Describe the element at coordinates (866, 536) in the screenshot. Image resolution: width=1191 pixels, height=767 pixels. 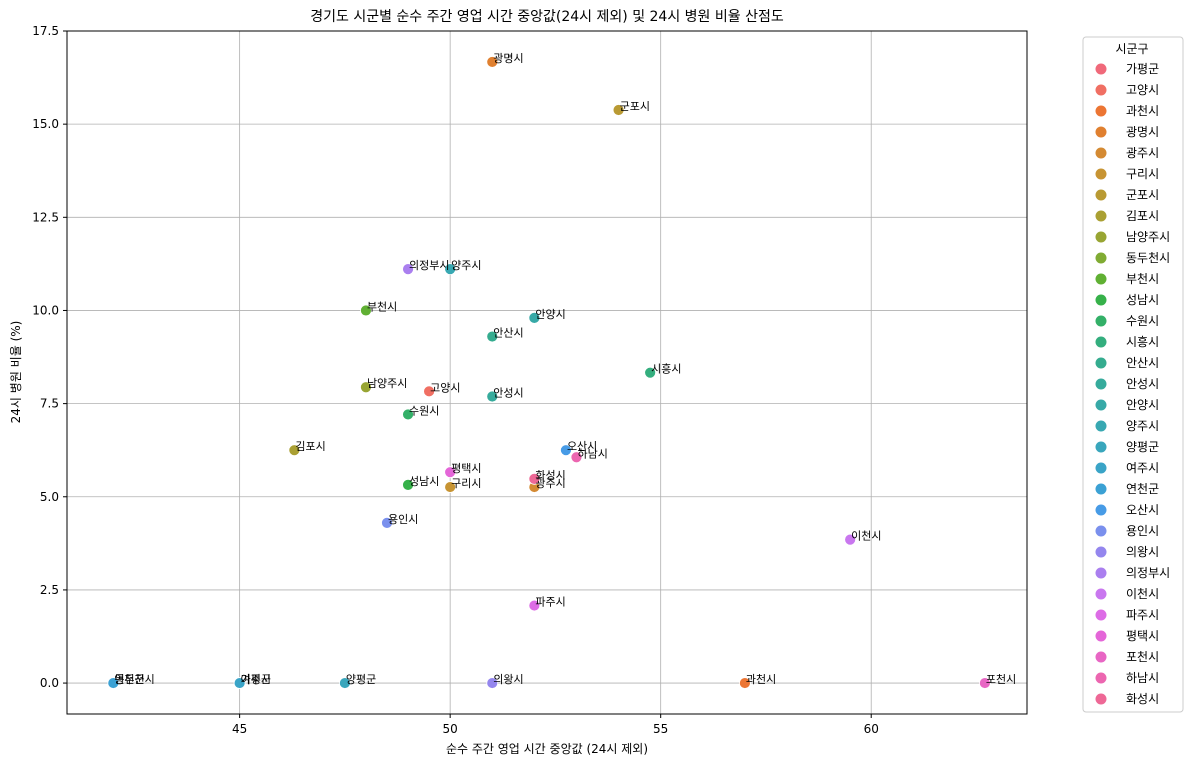
I see `data-label: 이천시` at that location.